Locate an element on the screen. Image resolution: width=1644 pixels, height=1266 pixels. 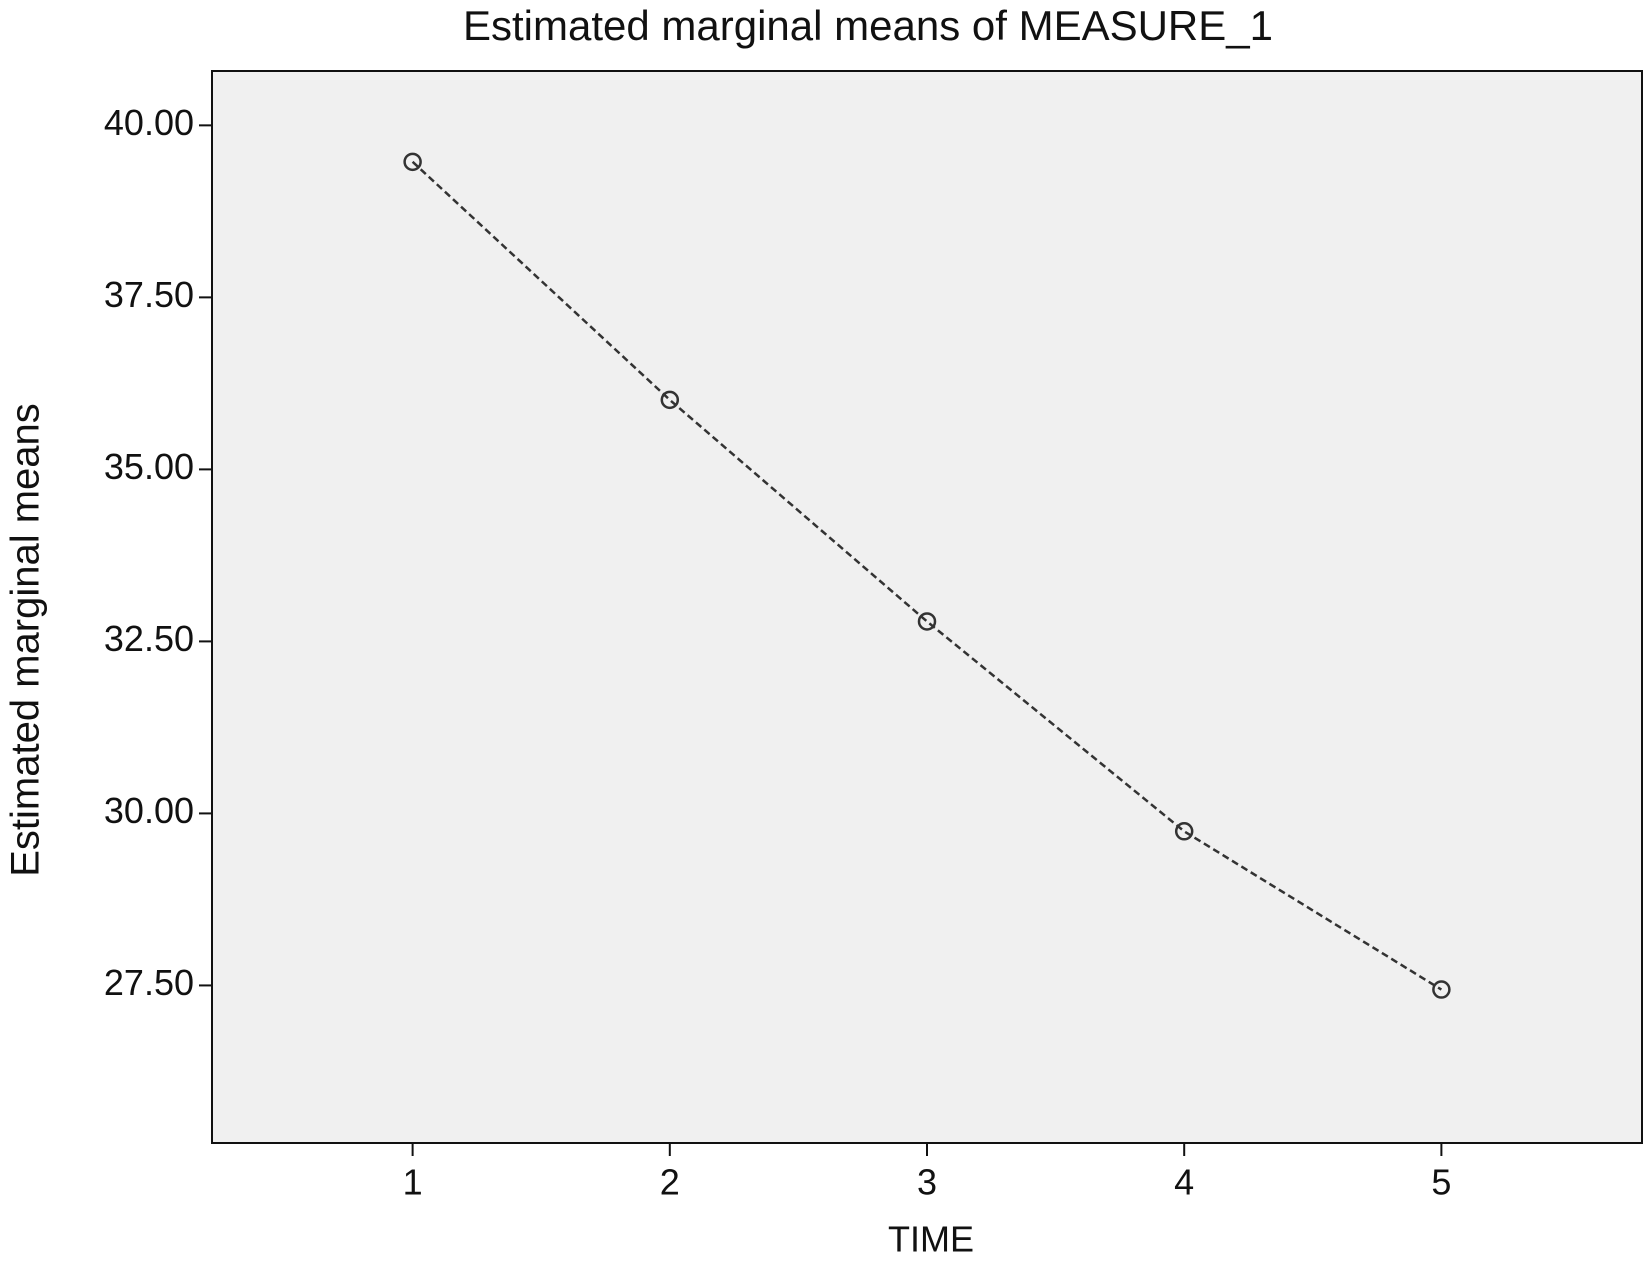
y-tick-label: 30.00 is located at coordinates (149, 810).